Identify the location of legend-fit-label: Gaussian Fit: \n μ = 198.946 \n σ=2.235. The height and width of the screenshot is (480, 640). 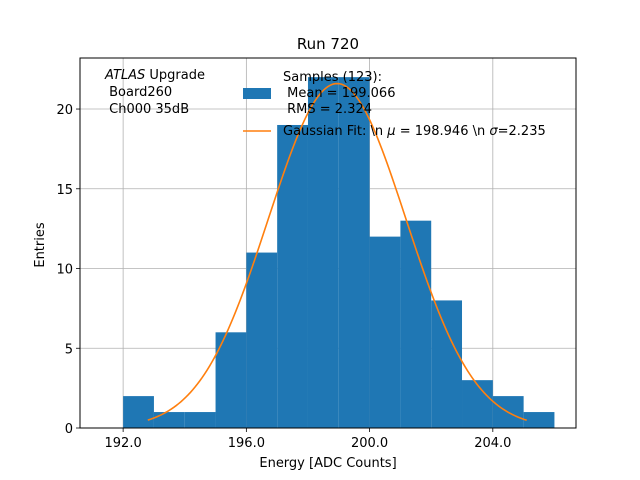
(414, 131).